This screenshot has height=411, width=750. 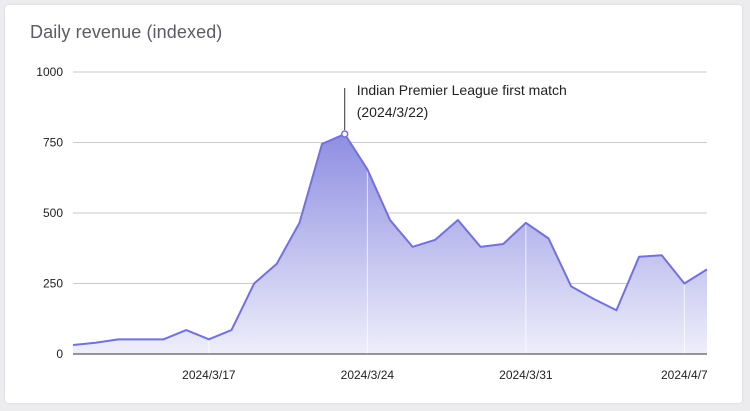 I want to click on y-tick-label: 1000, so click(x=49, y=72).